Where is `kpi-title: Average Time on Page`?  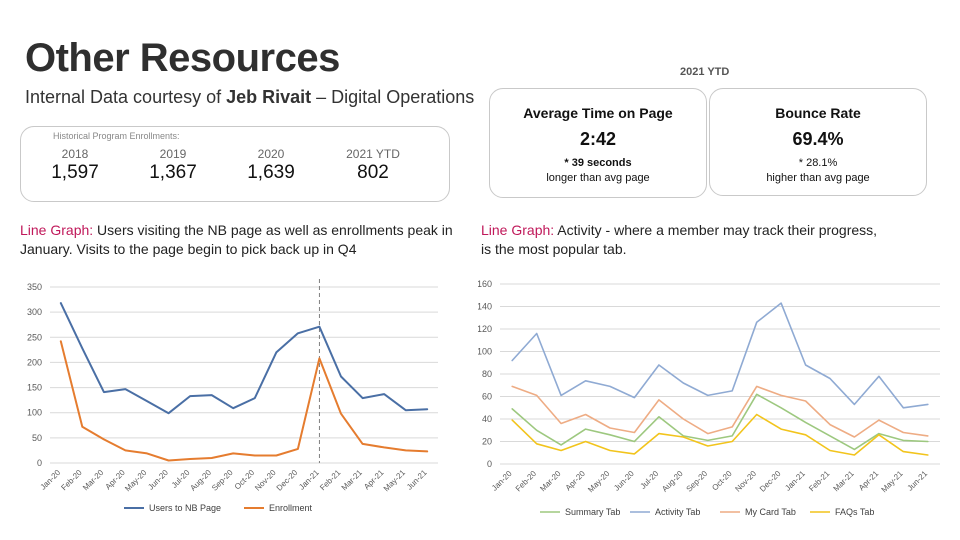 kpi-title: Average Time on Page is located at coordinates (598, 113).